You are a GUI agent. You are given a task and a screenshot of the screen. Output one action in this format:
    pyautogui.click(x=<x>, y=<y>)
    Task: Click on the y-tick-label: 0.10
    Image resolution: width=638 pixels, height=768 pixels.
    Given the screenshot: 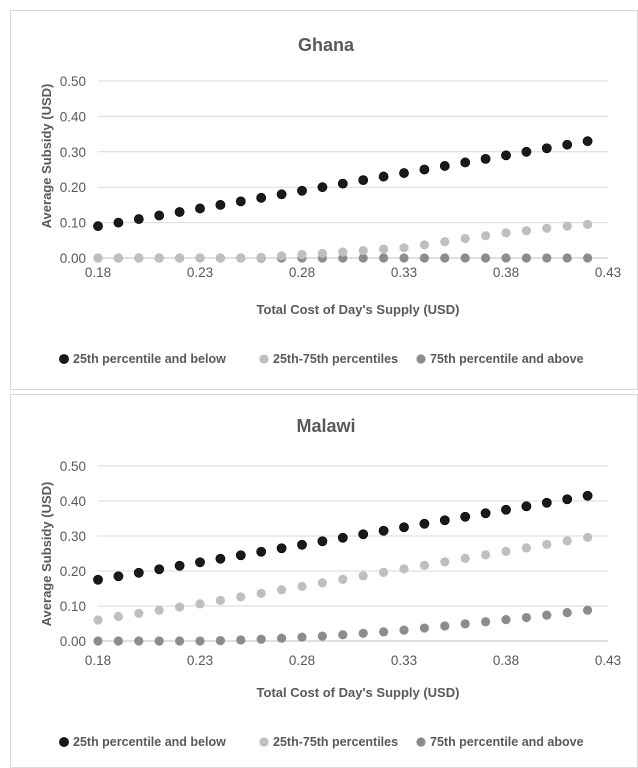 What is the action you would take?
    pyautogui.click(x=73, y=606)
    